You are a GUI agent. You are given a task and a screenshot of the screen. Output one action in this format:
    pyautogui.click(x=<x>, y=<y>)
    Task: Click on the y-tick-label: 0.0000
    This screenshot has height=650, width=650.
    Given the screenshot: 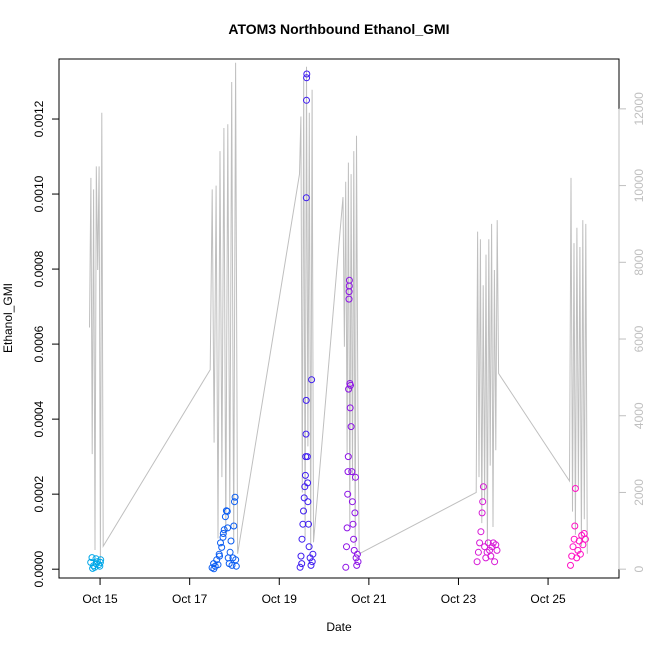 What is the action you would take?
    pyautogui.click(x=39, y=569)
    